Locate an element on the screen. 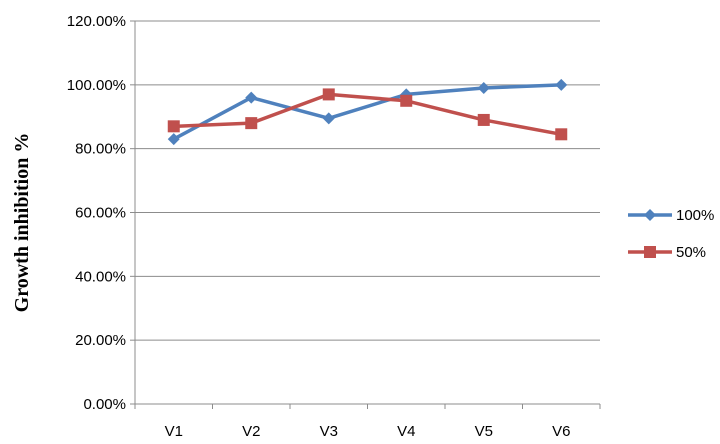 The image size is (720, 444). legend-label: 50% is located at coordinates (691, 252).